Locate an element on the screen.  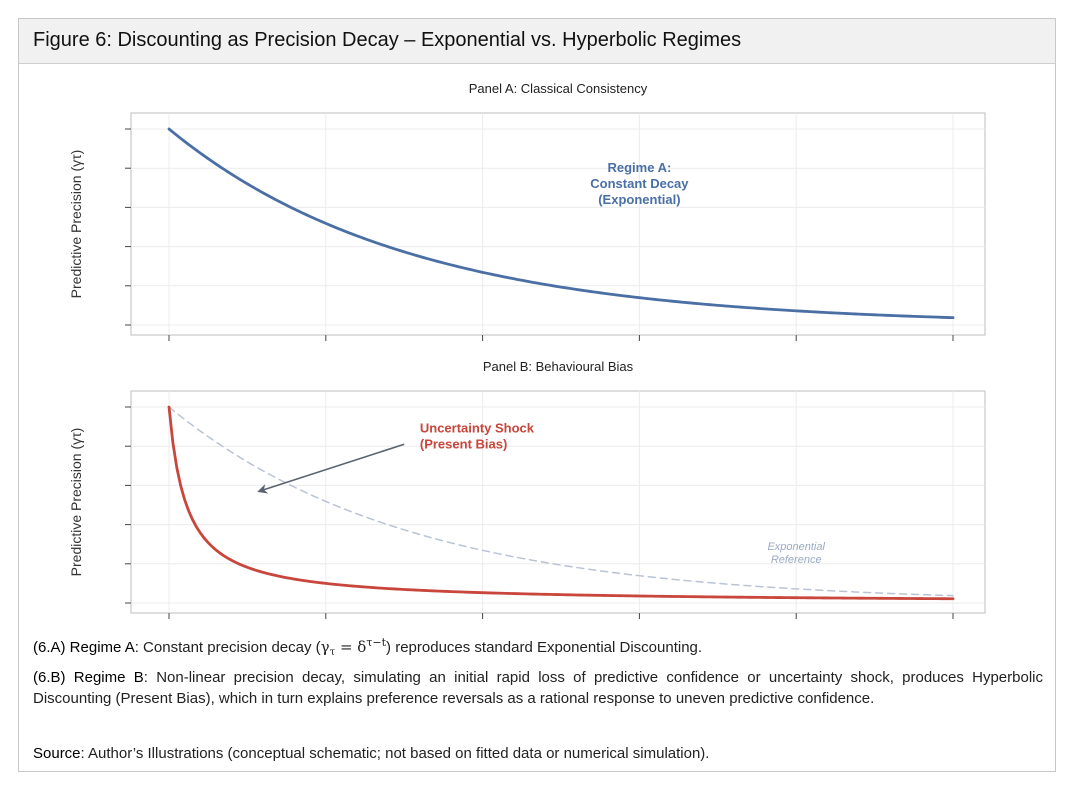
annotation-line: Uncertainty Shock is located at coordinates (477, 427).